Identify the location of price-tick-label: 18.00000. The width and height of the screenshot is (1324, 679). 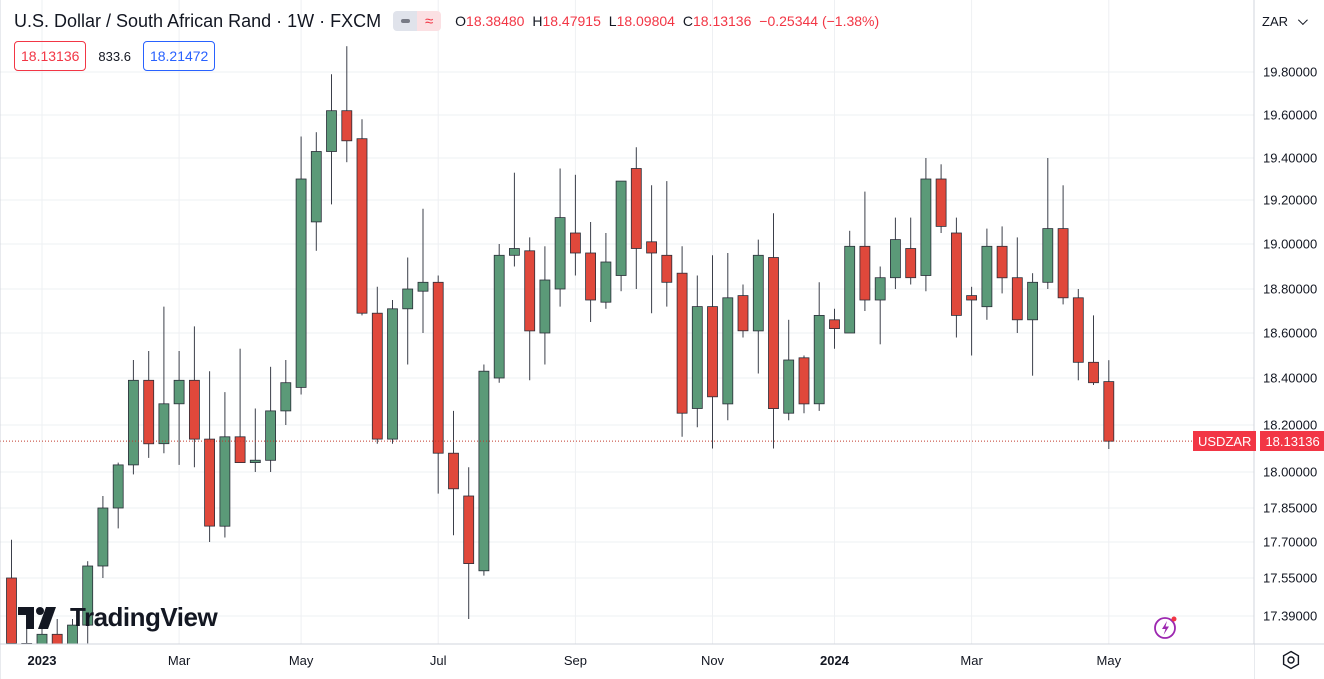
(1290, 472).